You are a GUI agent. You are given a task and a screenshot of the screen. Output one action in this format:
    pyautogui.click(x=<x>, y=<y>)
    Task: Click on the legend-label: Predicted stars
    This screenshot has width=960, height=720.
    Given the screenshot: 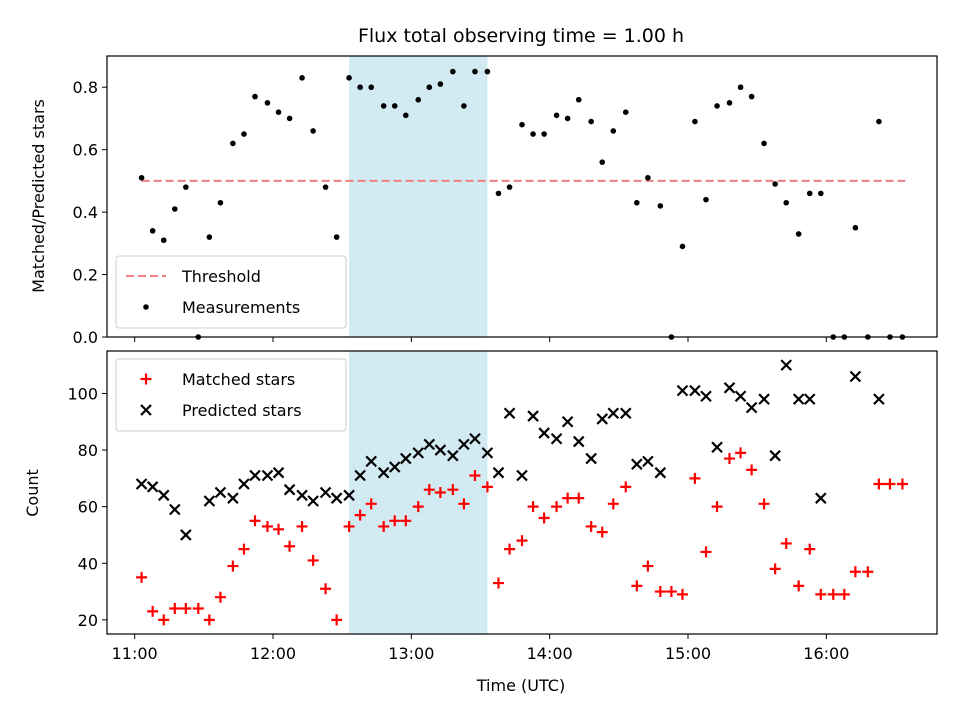 What is the action you would take?
    pyautogui.click(x=242, y=410)
    